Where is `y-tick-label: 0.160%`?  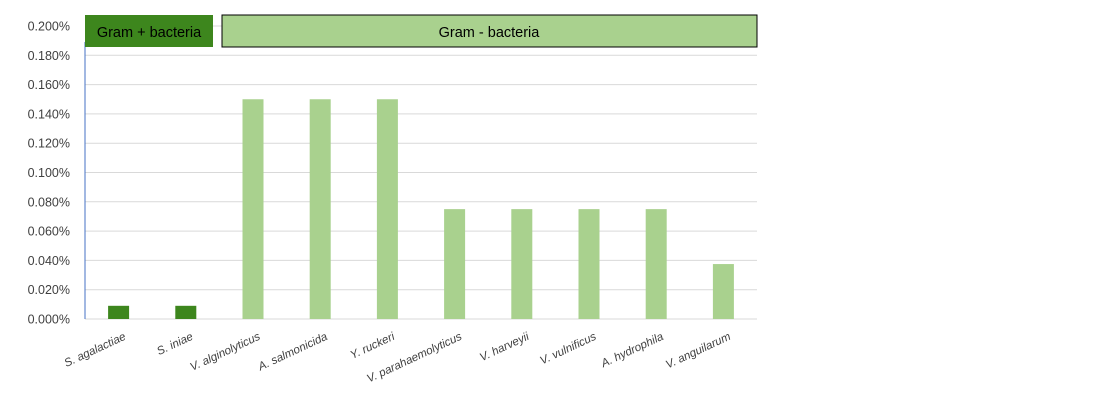
y-tick-label: 0.160% is located at coordinates (49, 85).